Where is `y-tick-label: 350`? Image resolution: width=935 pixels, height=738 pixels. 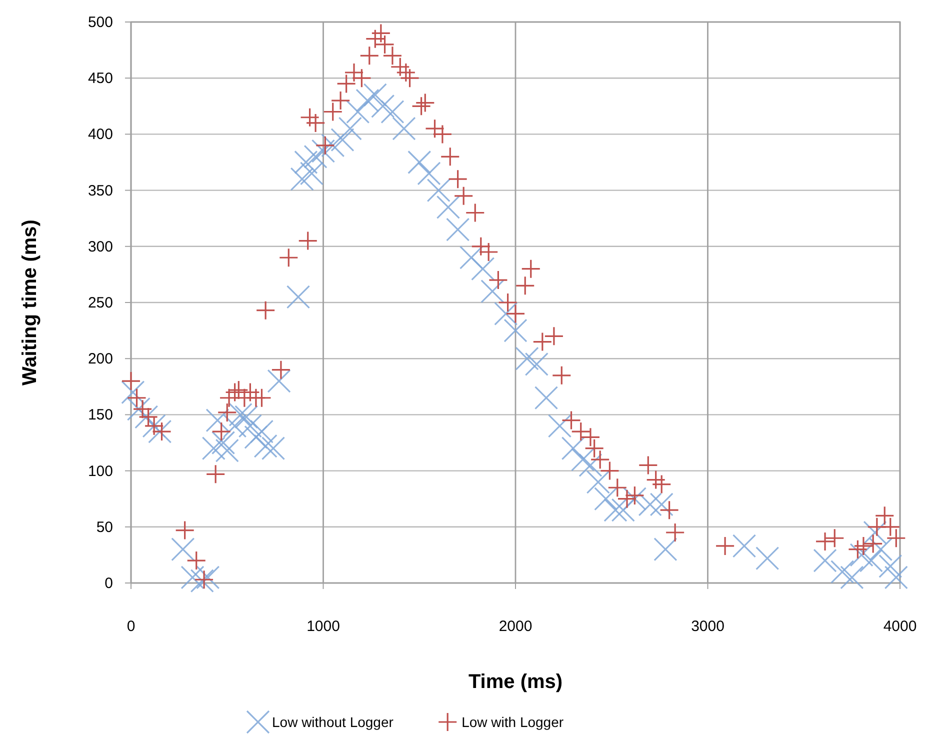 y-tick-label: 350 is located at coordinates (100, 191).